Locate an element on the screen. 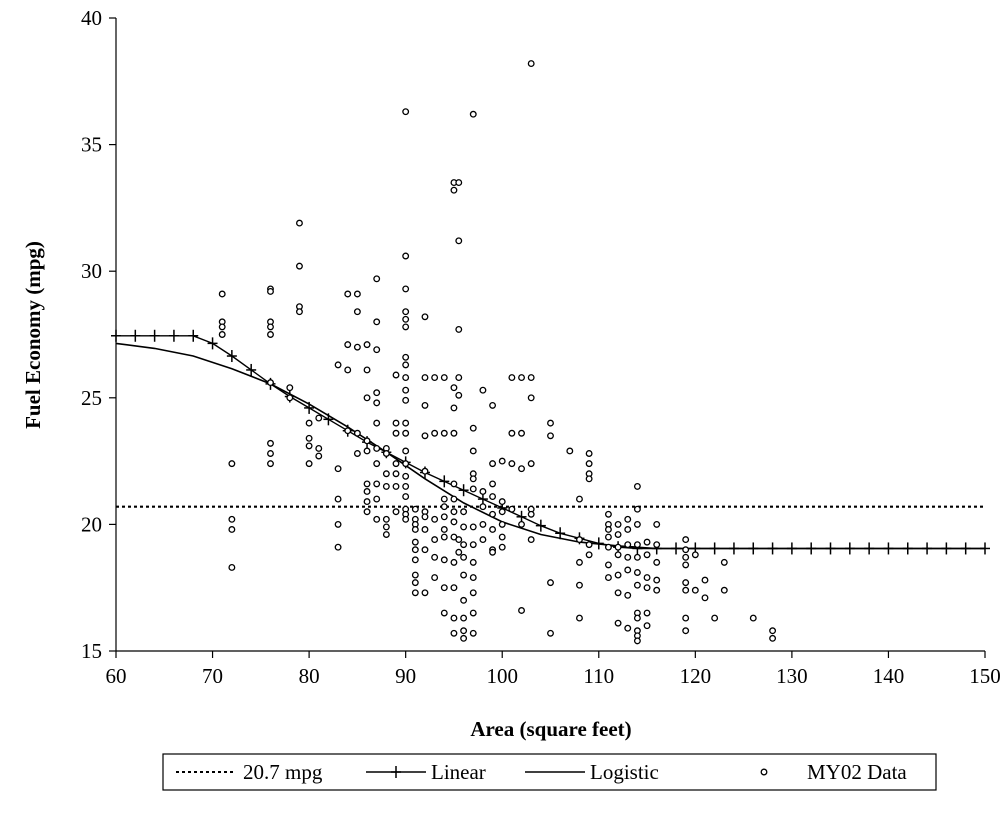 The width and height of the screenshot is (1005, 821). y-tick-label: 20 is located at coordinates (91, 524).